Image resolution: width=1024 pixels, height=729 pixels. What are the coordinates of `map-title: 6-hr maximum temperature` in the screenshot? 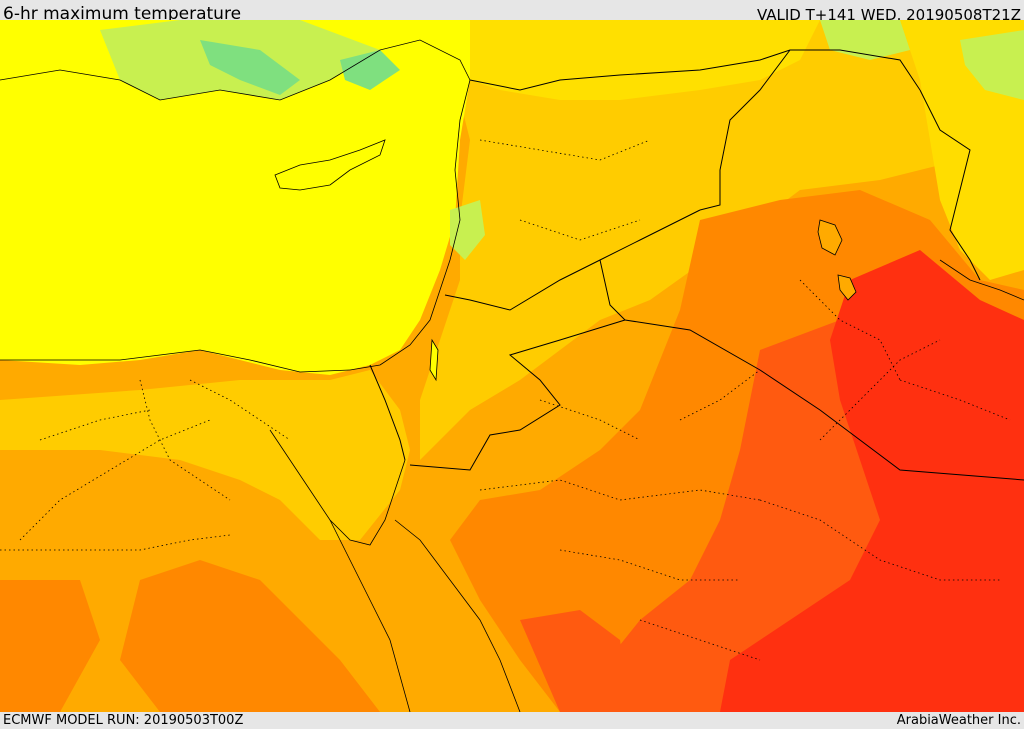 It's located at (122, 14).